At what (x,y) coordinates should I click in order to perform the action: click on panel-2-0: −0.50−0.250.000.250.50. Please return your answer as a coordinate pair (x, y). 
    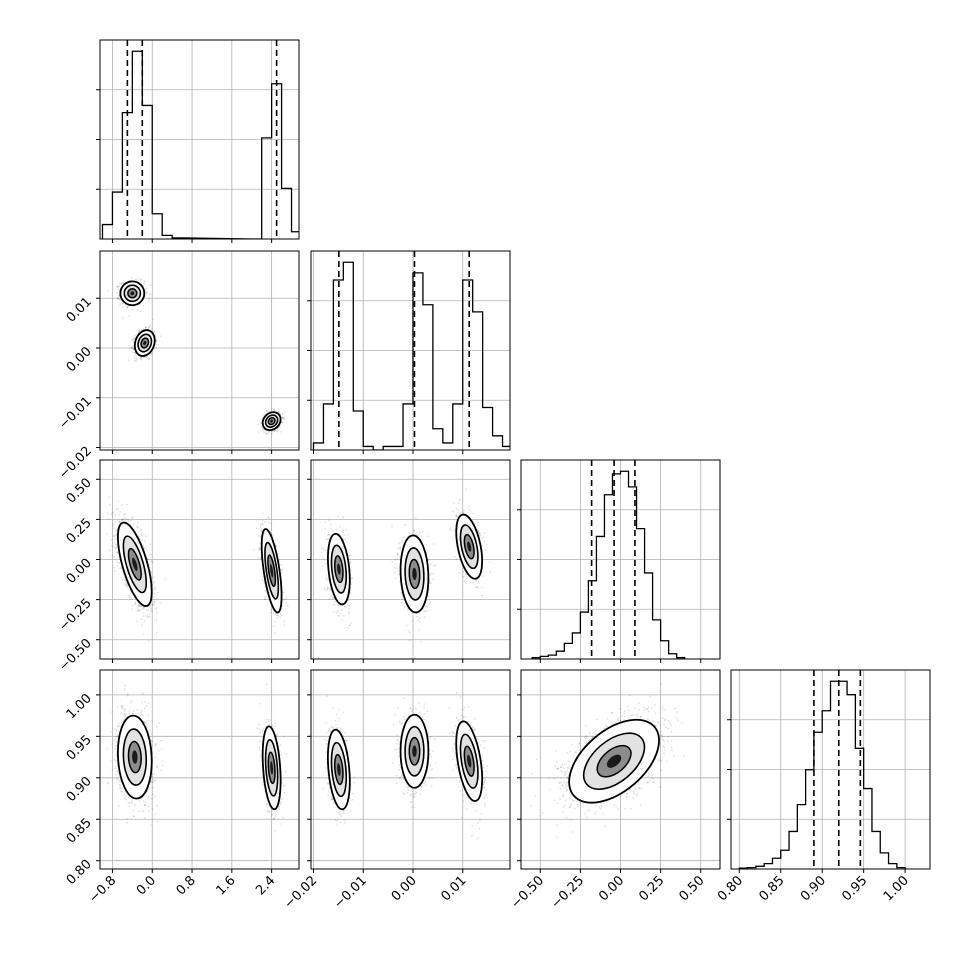
    Looking at the image, I should click on (178, 567).